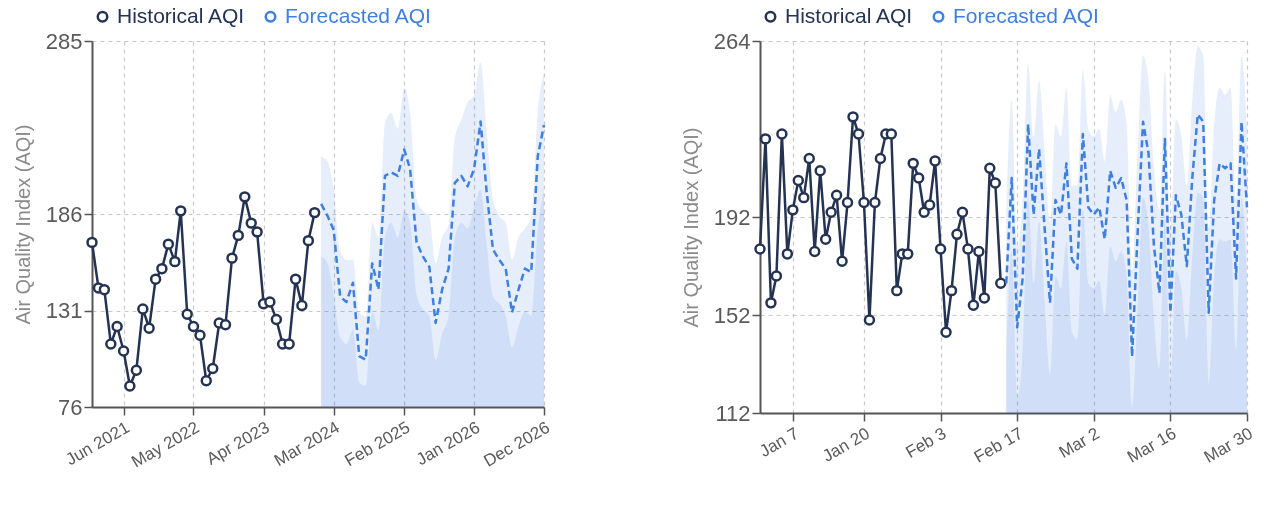  Describe the element at coordinates (64, 311) in the screenshot. I see `y-tick-label: 131` at that location.